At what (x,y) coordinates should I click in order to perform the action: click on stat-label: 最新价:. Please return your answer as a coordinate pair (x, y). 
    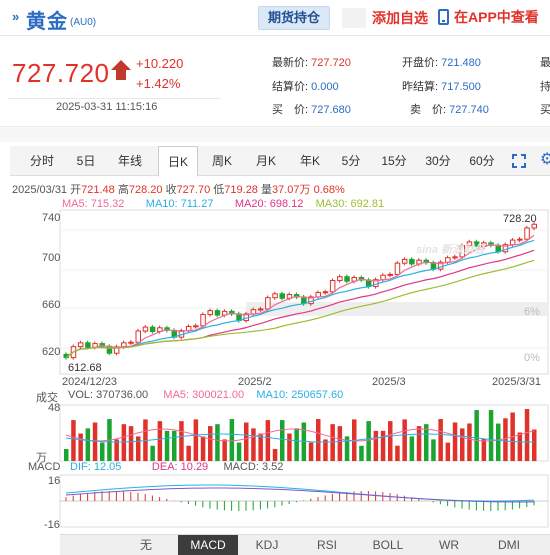
    Looking at the image, I should click on (290, 63).